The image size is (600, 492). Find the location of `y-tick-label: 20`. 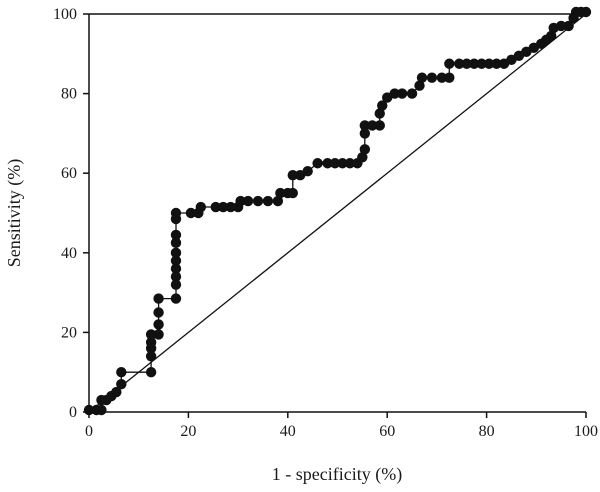

y-tick-label: 20 is located at coordinates (69, 332).